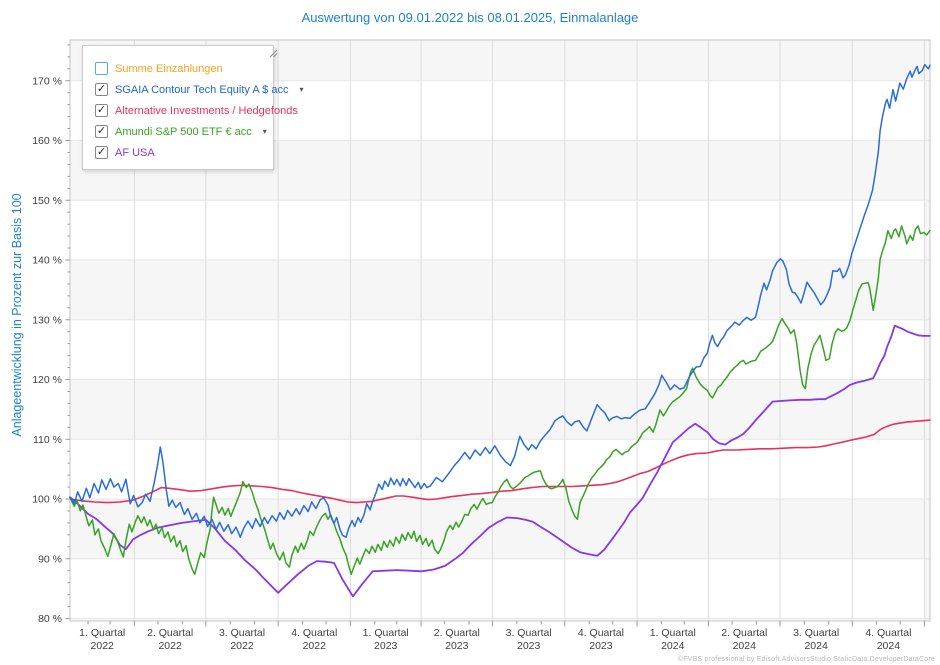  I want to click on legend-item-label: SGAIA Contour Tech Equity A $ acc, so click(202, 89).